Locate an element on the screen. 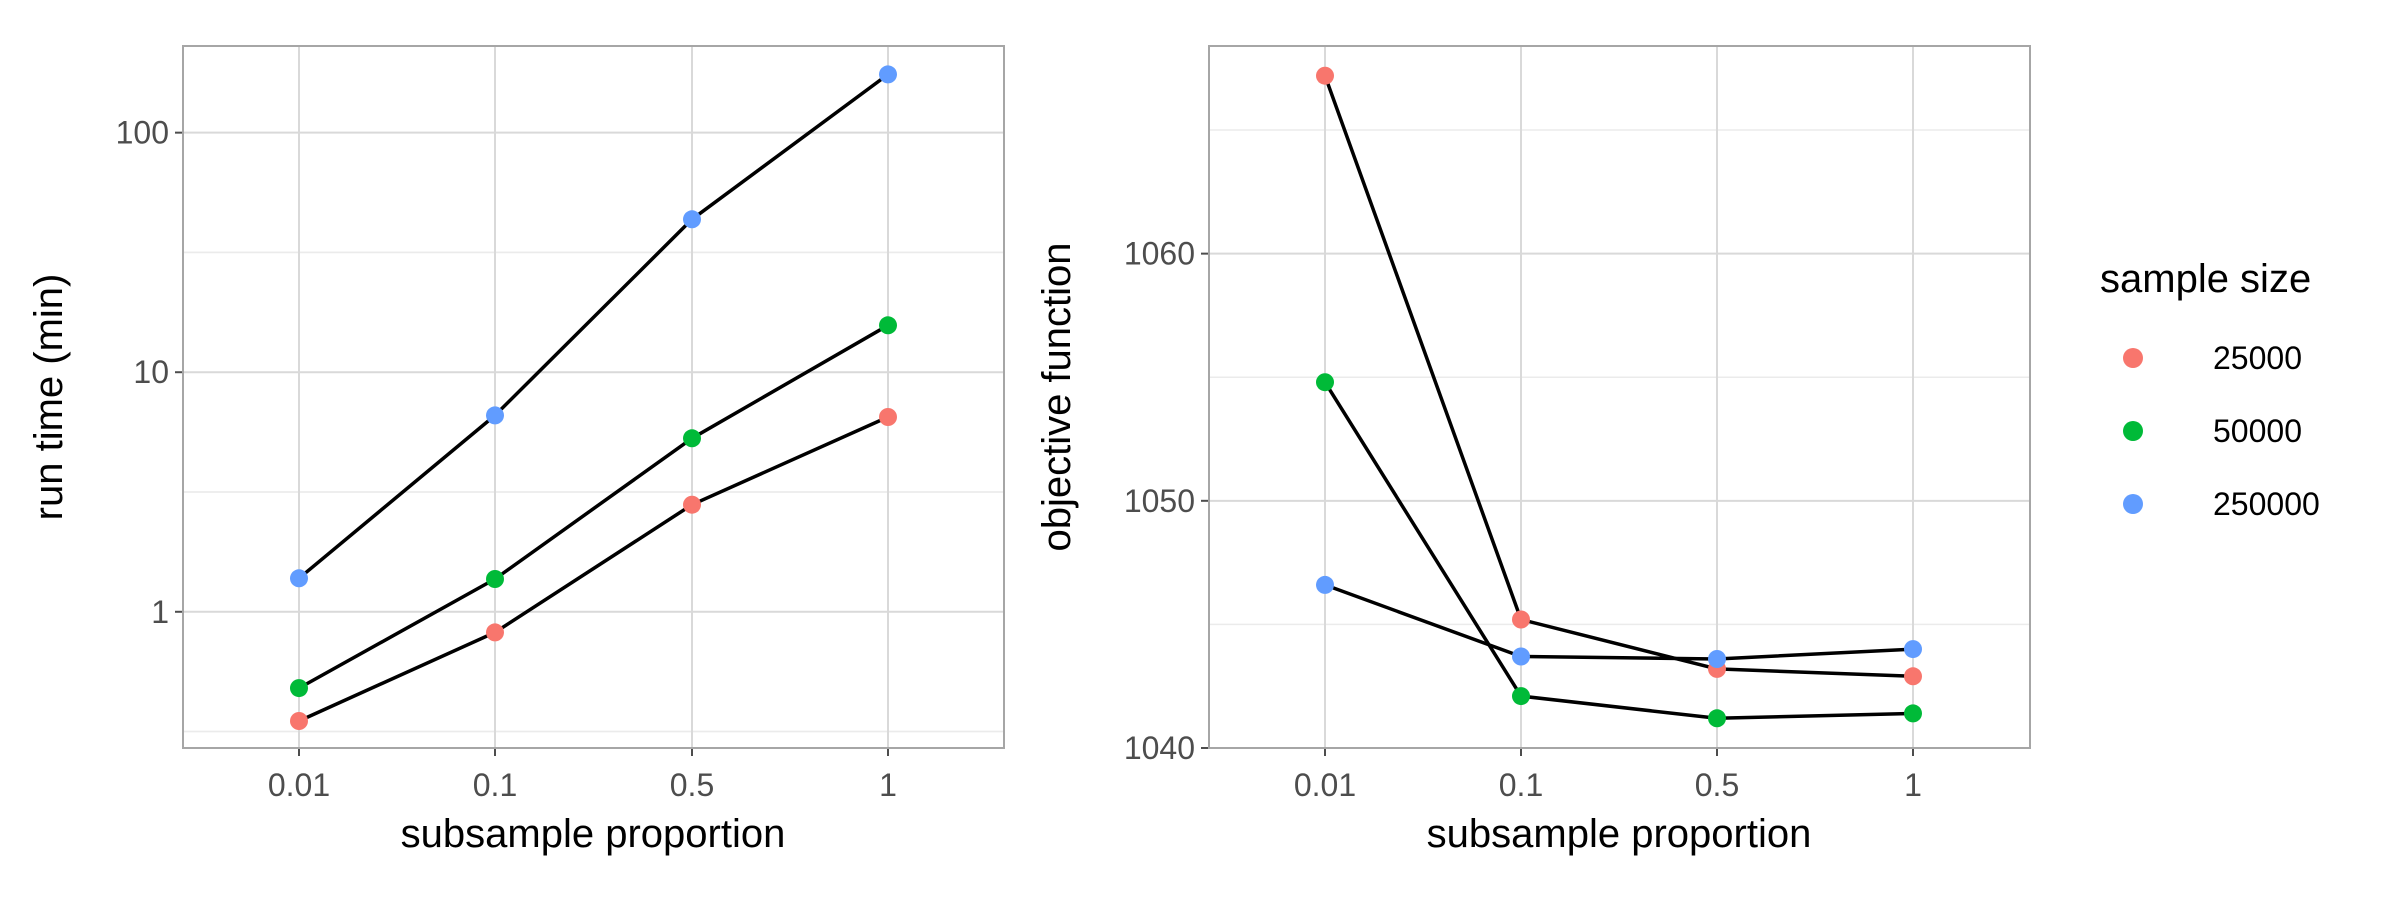 Image resolution: width=2400 pixels, height=900 pixels. legend: sample size 25000 50000 250000 is located at coordinates (2210, 389).